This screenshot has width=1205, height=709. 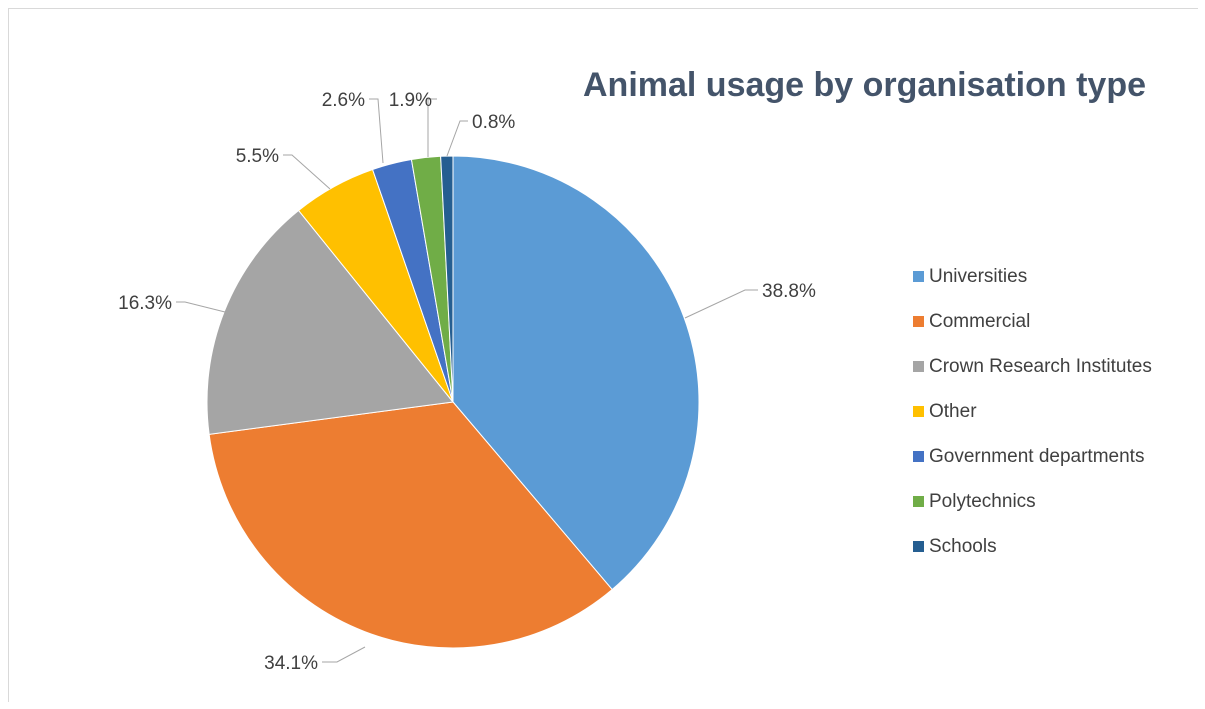 I want to click on chart-title: Animal usage by organisation type, so click(x=865, y=85).